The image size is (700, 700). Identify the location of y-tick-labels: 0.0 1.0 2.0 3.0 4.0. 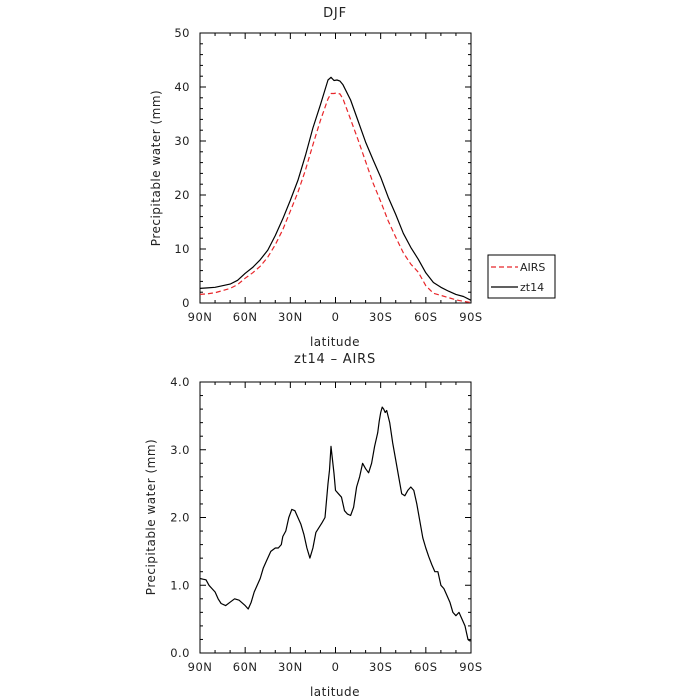
(180, 517).